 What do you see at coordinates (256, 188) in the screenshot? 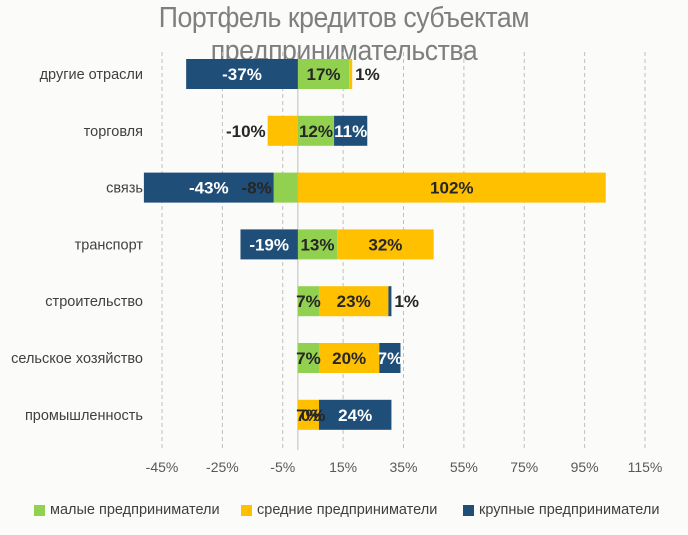
I see `data-label: -8%` at bounding box center [256, 188].